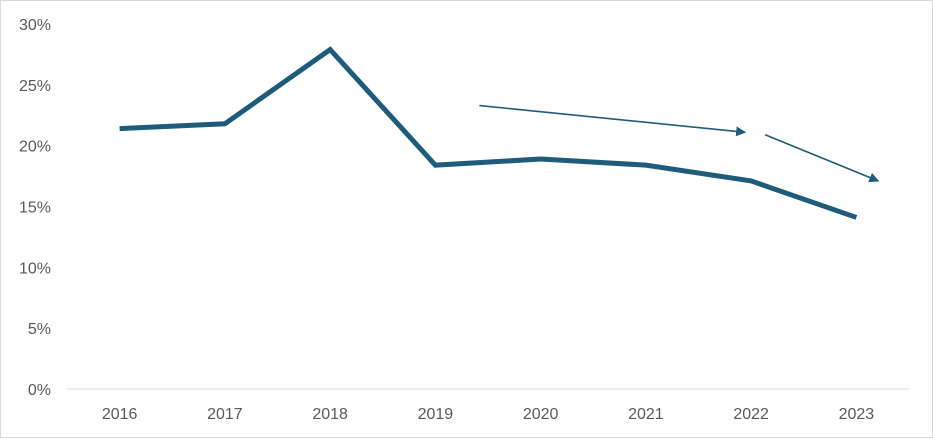 This screenshot has width=933, height=439. What do you see at coordinates (330, 414) in the screenshot?
I see `x-tick-label: 2018` at bounding box center [330, 414].